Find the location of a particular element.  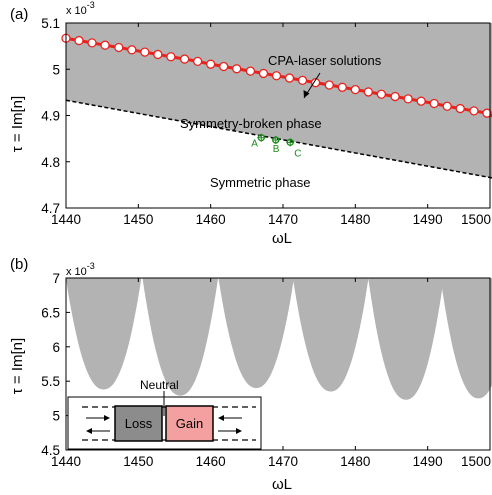

panel-a-x-tick-label: 1470 is located at coordinates (283, 219).